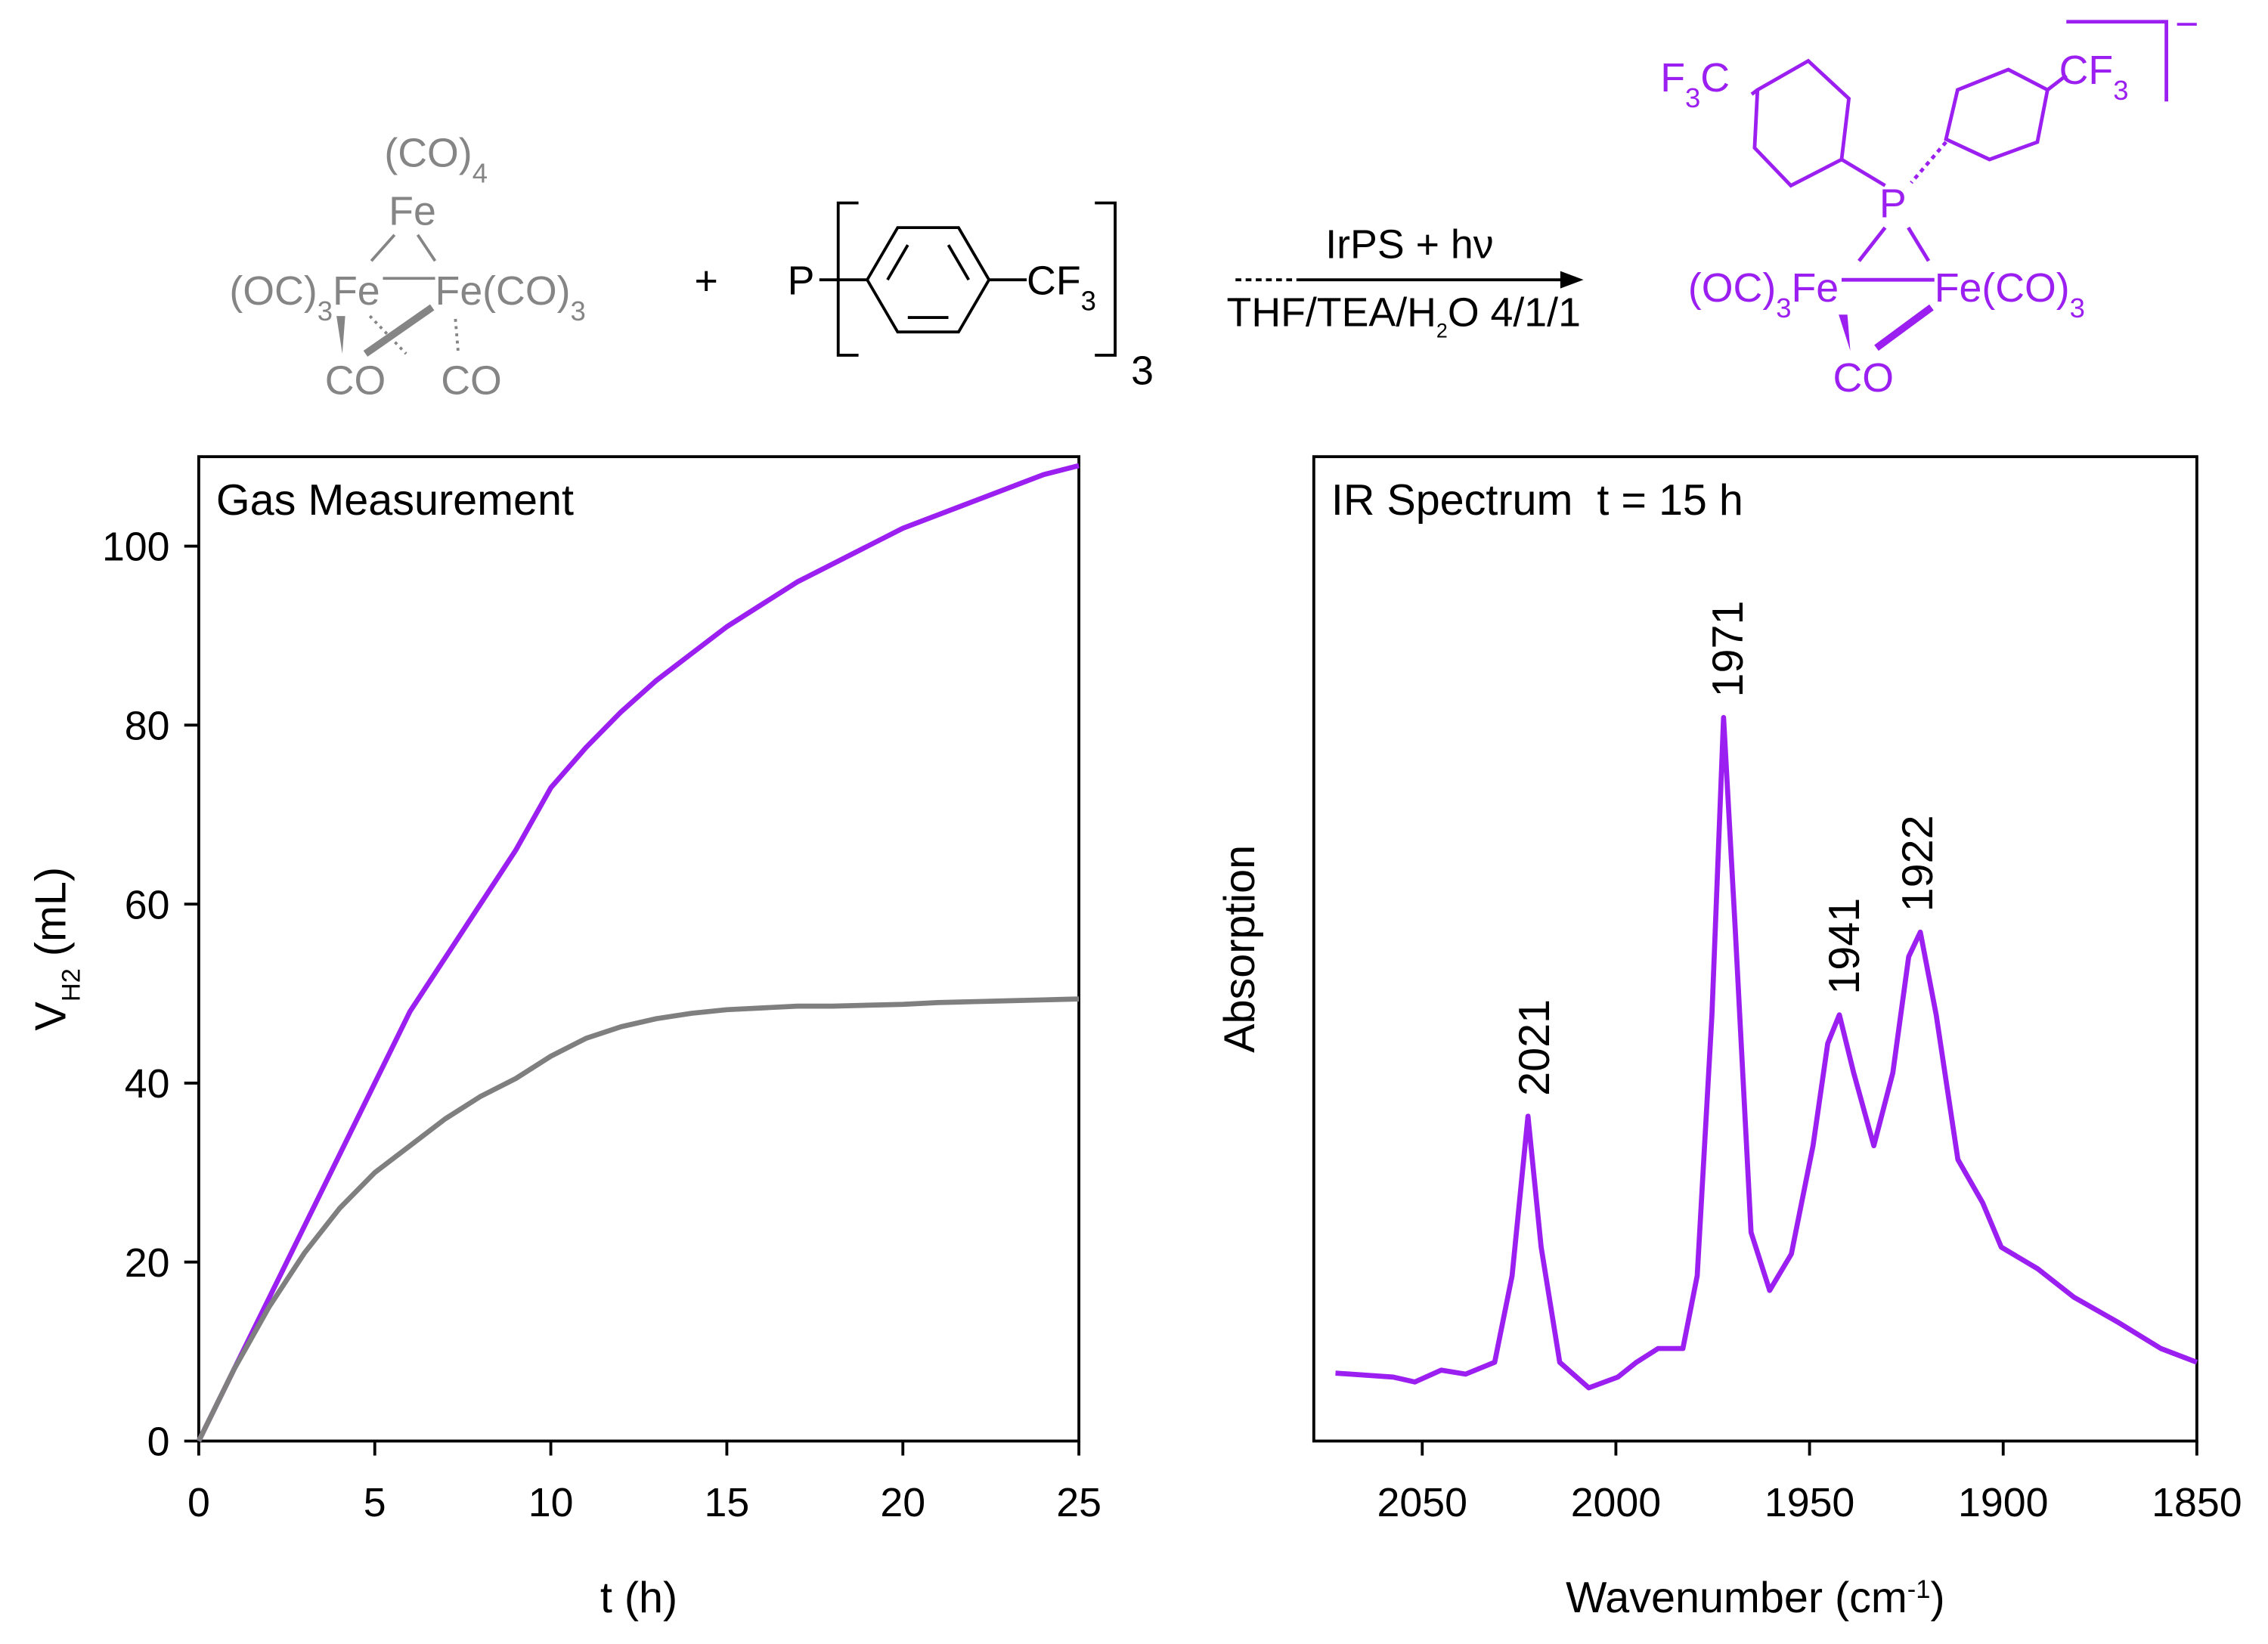 The image size is (2268, 1644). Describe the element at coordinates (1919, 1589) in the screenshot. I see `label-part: -1` at that location.